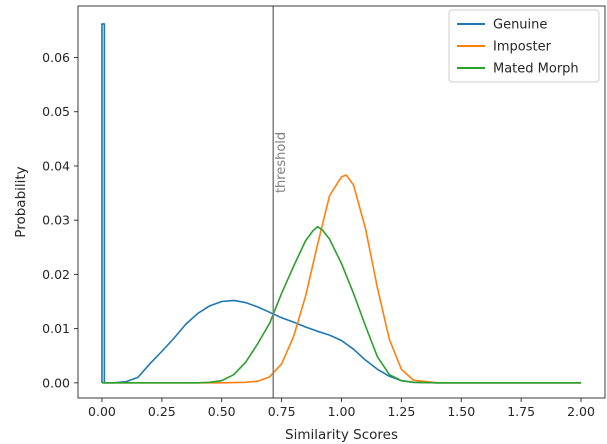 The height and width of the screenshot is (444, 607). Describe the element at coordinates (56, 274) in the screenshot. I see `y-tick-label: 0.02` at that location.